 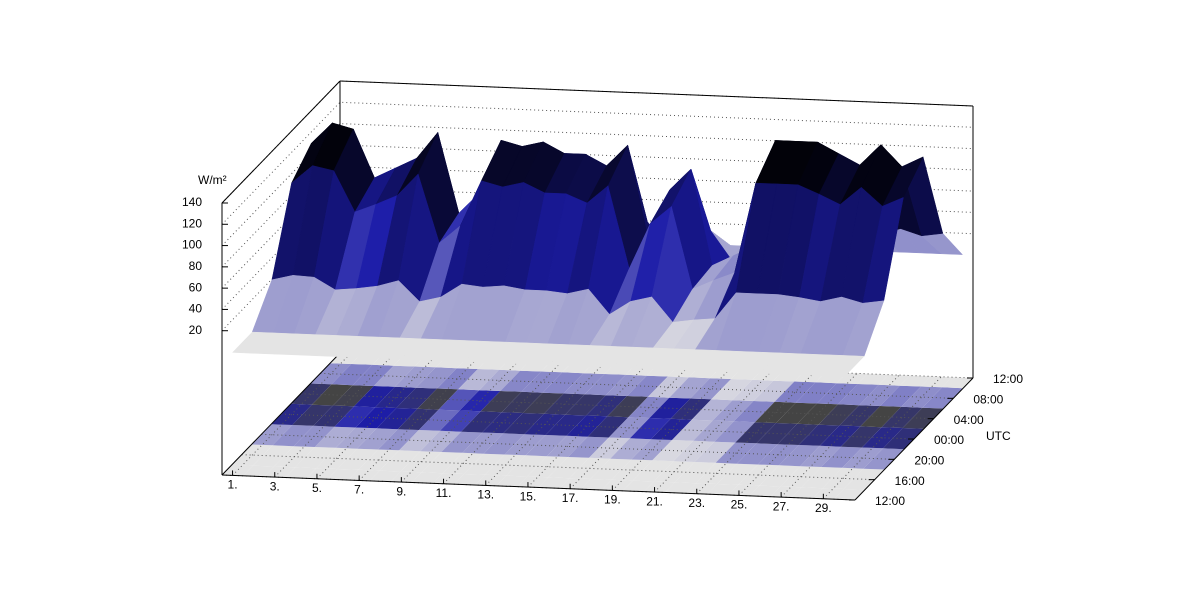 I want to click on z-tick-label: 100, so click(x=192, y=245).